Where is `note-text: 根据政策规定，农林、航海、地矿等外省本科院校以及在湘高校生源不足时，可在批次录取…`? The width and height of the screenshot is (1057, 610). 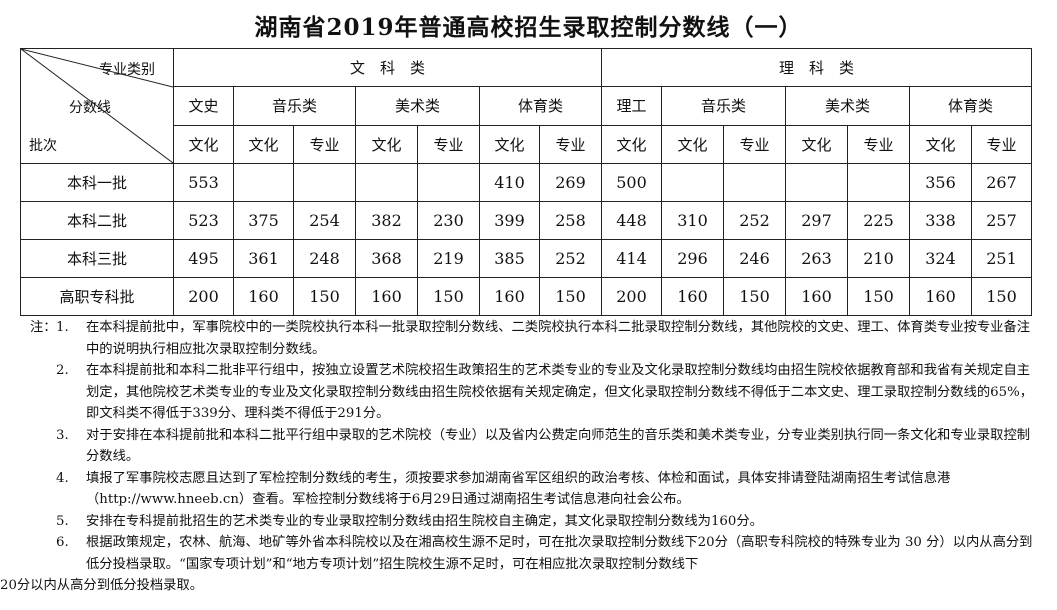
note-text: 根据政策规定，农林、航海、地矿等外省本科院校以及在湘高校生源不足时，可在批次录取… is located at coordinates (559, 553).